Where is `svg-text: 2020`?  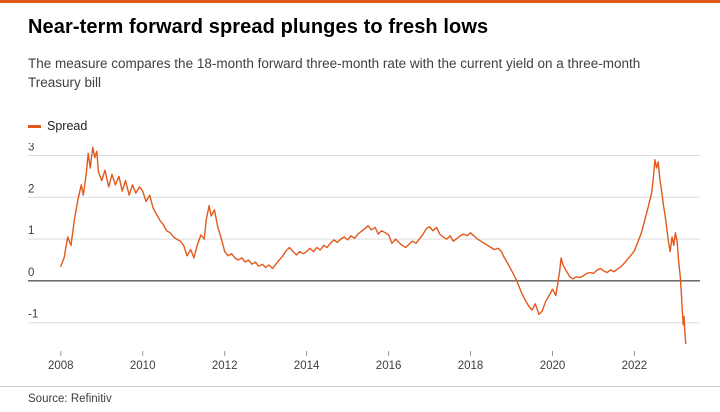
svg-text: 2020 is located at coordinates (553, 366).